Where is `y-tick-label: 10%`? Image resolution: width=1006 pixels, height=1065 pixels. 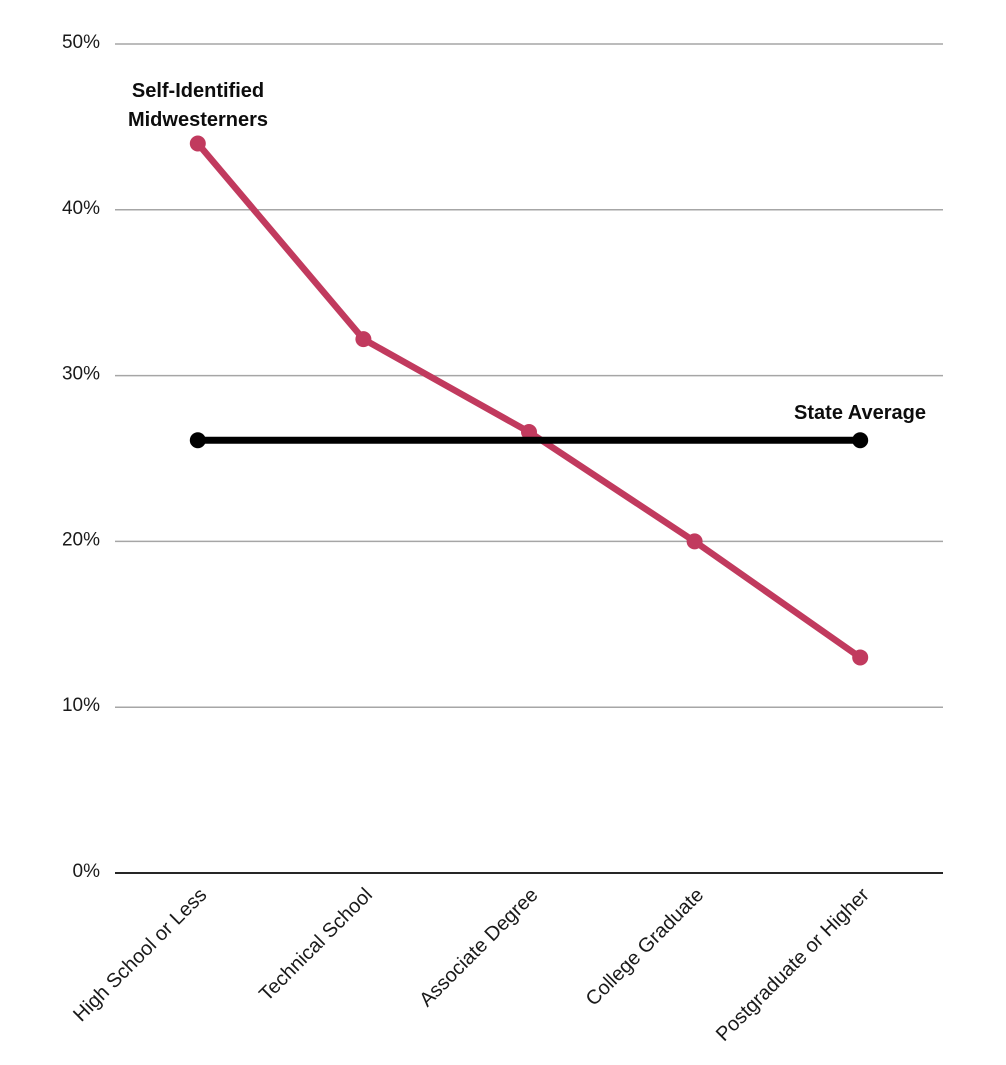 y-tick-label: 10% is located at coordinates (81, 705).